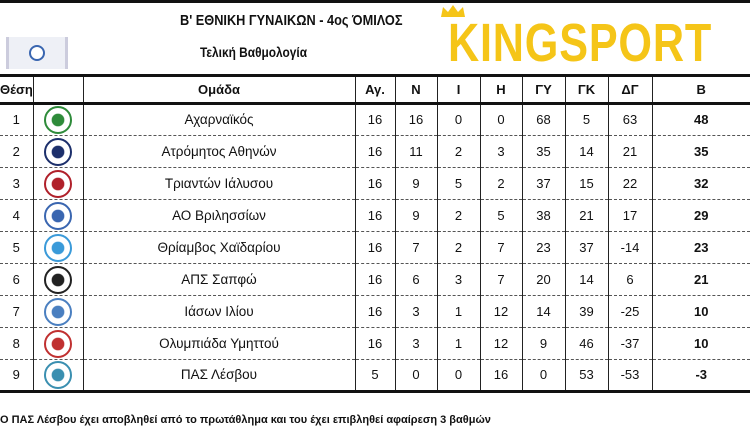  I want to click on cell-ga: 14, so click(586, 279).